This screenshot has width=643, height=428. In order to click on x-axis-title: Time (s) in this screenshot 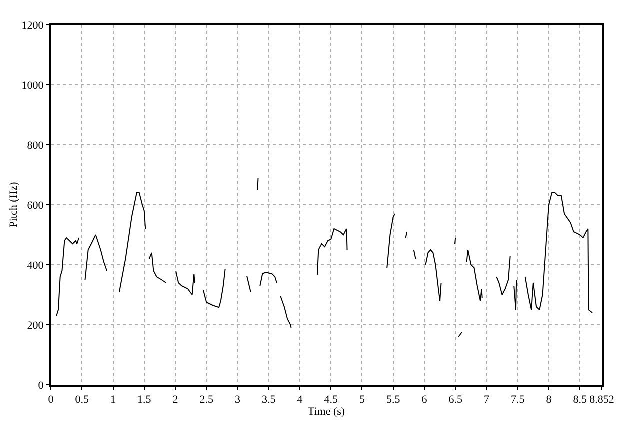, I will do `click(327, 412)`.